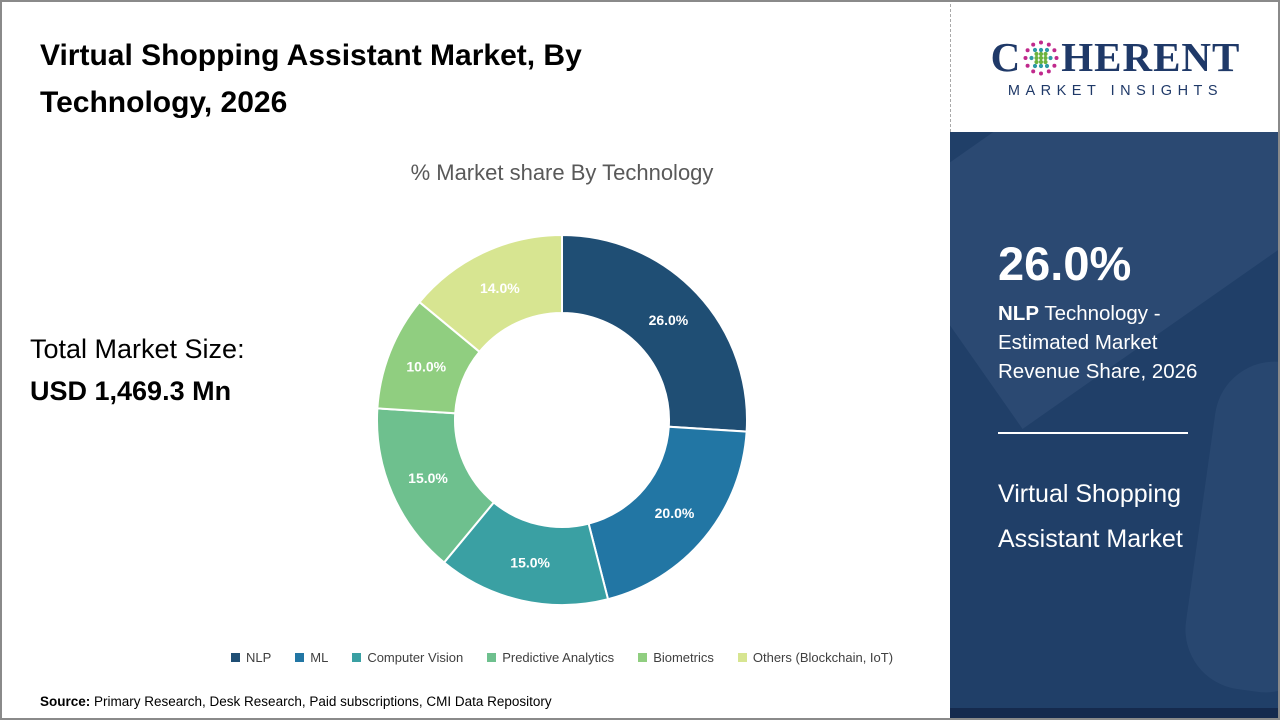 The width and height of the screenshot is (1280, 720). What do you see at coordinates (823, 657) in the screenshot?
I see `legend-label: Others (Blockchain, IoT)` at bounding box center [823, 657].